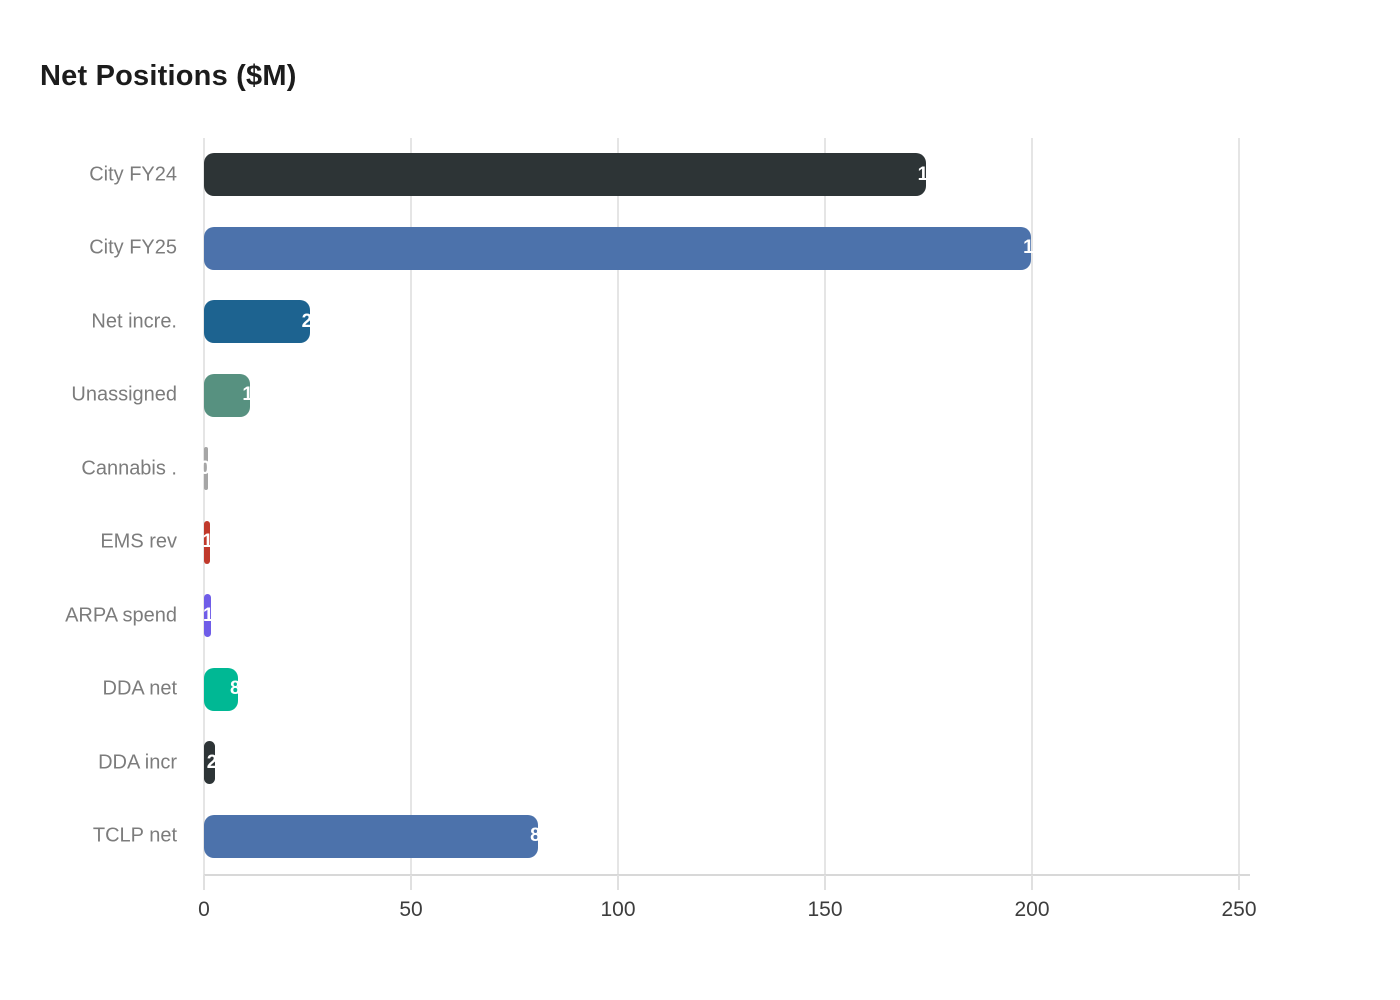  I want to click on bar-row: Net incre. 25.5, so click(700, 321).